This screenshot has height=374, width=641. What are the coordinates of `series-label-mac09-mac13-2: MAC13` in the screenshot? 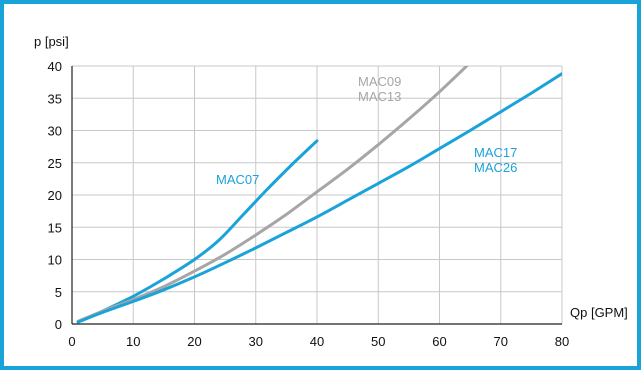 It's located at (379, 96).